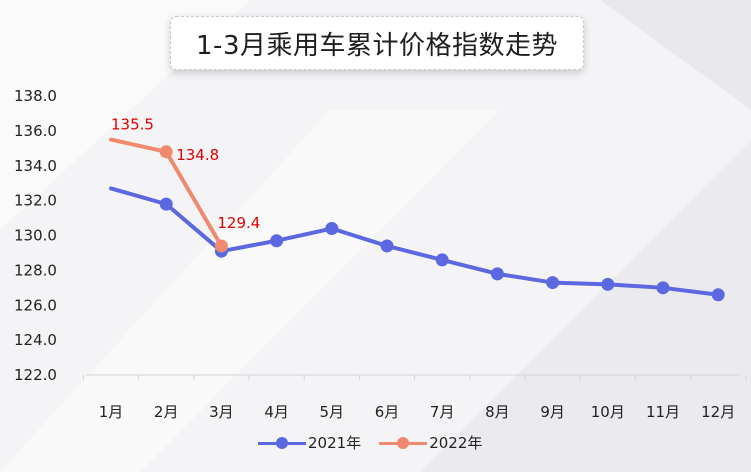 This screenshot has width=751, height=472. Describe the element at coordinates (387, 412) in the screenshot. I see `x-tick-label: 6月` at that location.